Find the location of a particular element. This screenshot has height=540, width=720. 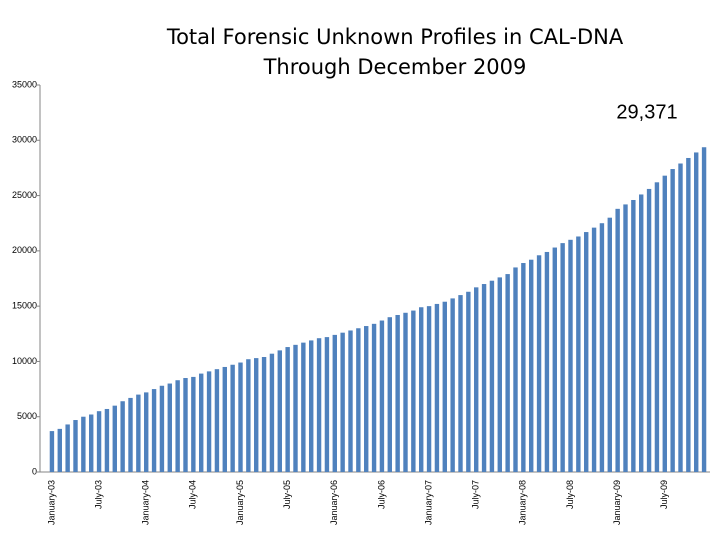

y-tick-label: 30000 is located at coordinates (24, 140).